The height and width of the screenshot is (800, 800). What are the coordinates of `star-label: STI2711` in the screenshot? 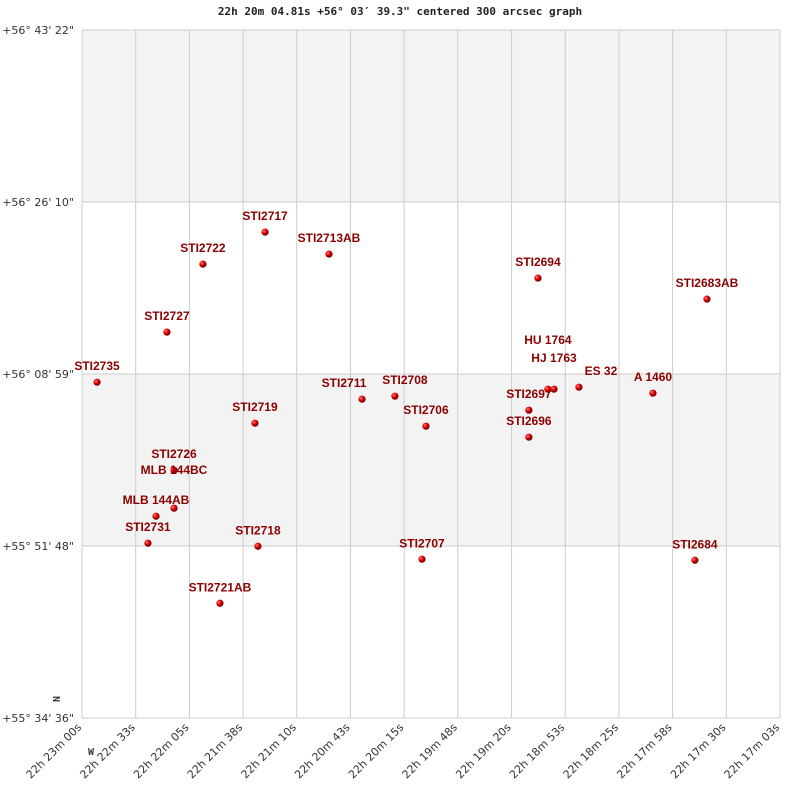 It's located at (344, 383).